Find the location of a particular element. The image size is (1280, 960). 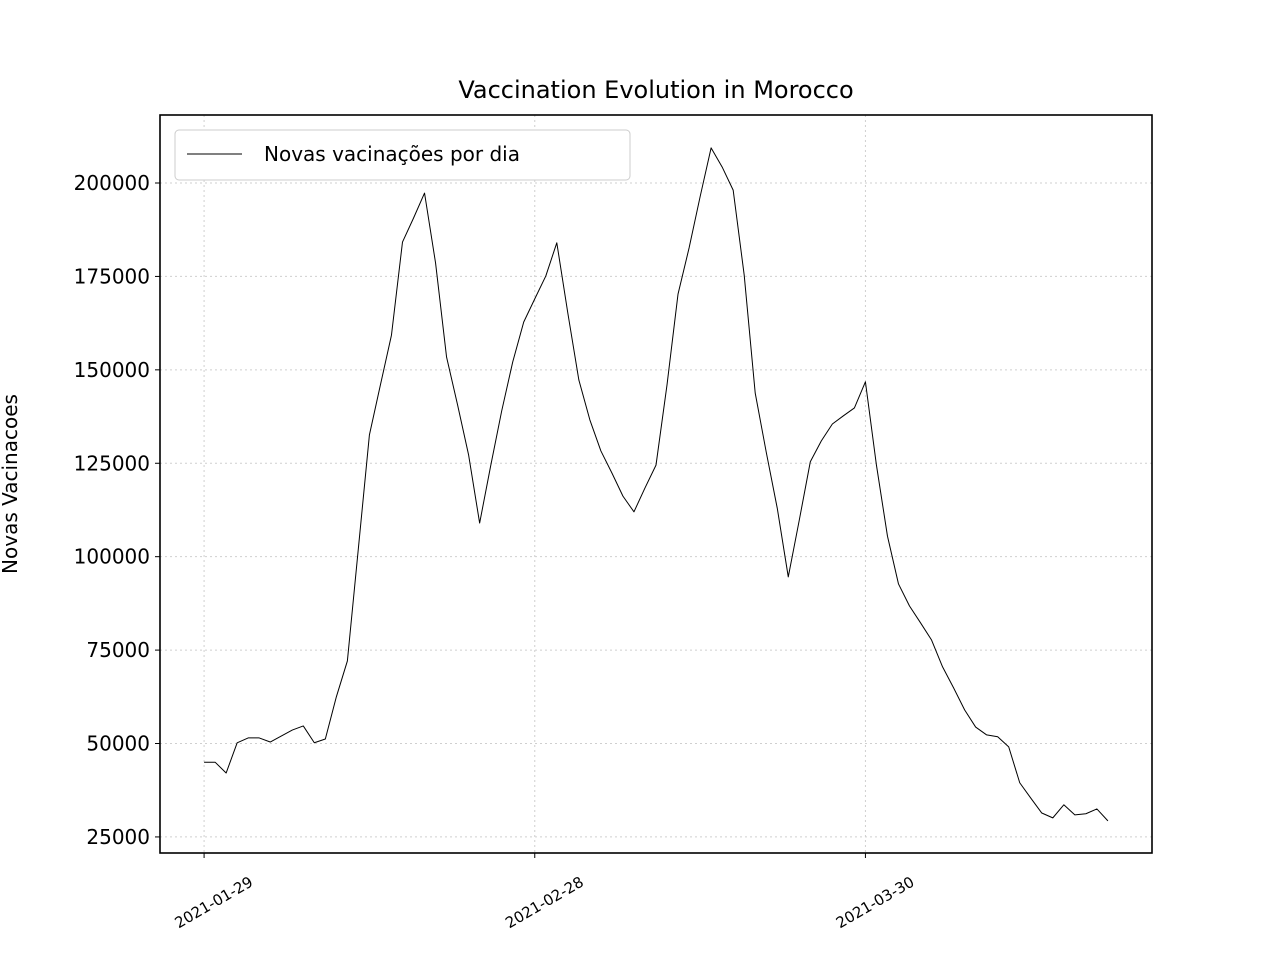

y-tick-label: 50000 is located at coordinates (118, 744).